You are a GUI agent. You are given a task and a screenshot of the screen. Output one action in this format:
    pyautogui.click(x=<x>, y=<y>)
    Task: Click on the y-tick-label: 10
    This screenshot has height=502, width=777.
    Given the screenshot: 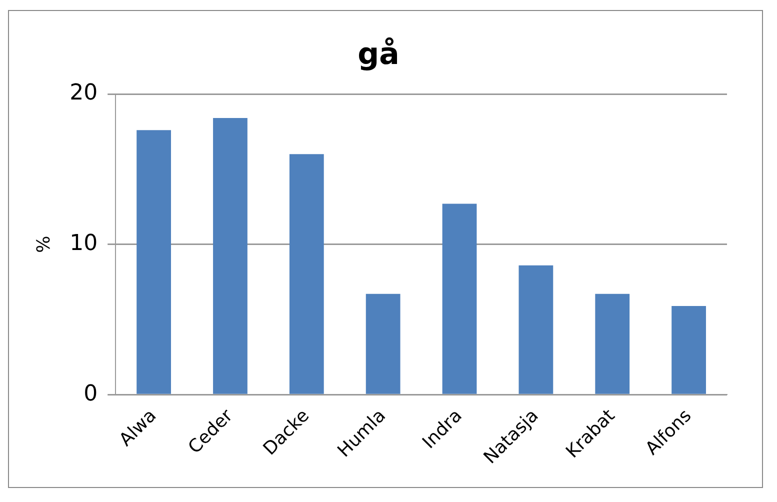 What is the action you would take?
    pyautogui.click(x=84, y=243)
    